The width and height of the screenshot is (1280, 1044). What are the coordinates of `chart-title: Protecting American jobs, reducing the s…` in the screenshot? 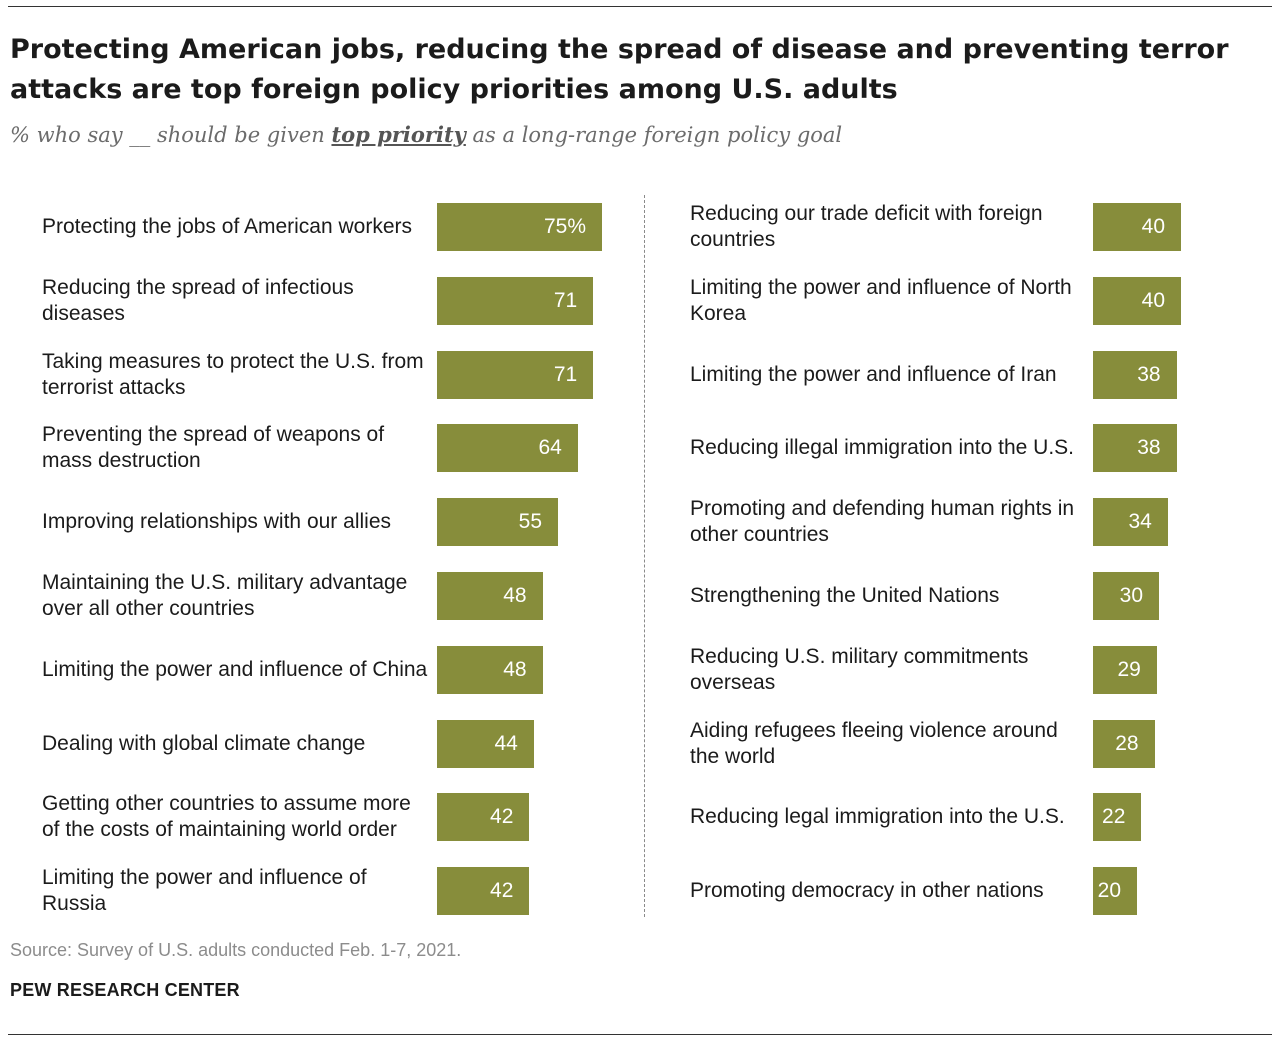 It's located at (619, 69).